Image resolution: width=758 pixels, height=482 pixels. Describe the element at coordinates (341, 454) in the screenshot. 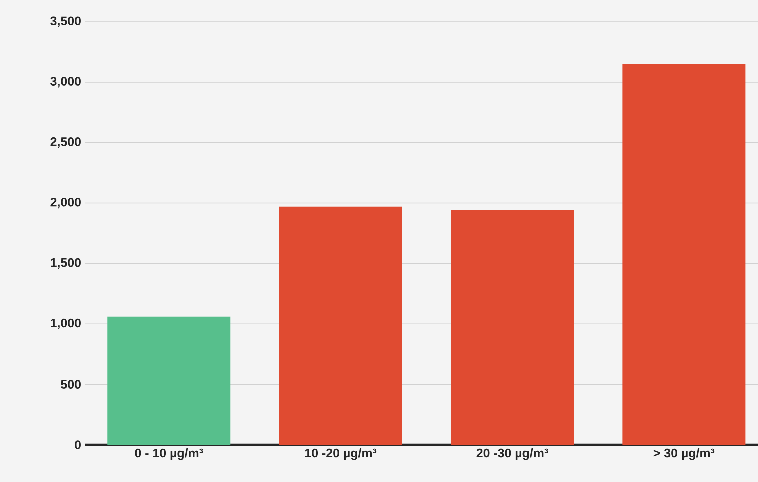

I see `x-tick-label: 10 -20 µg/m³` at that location.